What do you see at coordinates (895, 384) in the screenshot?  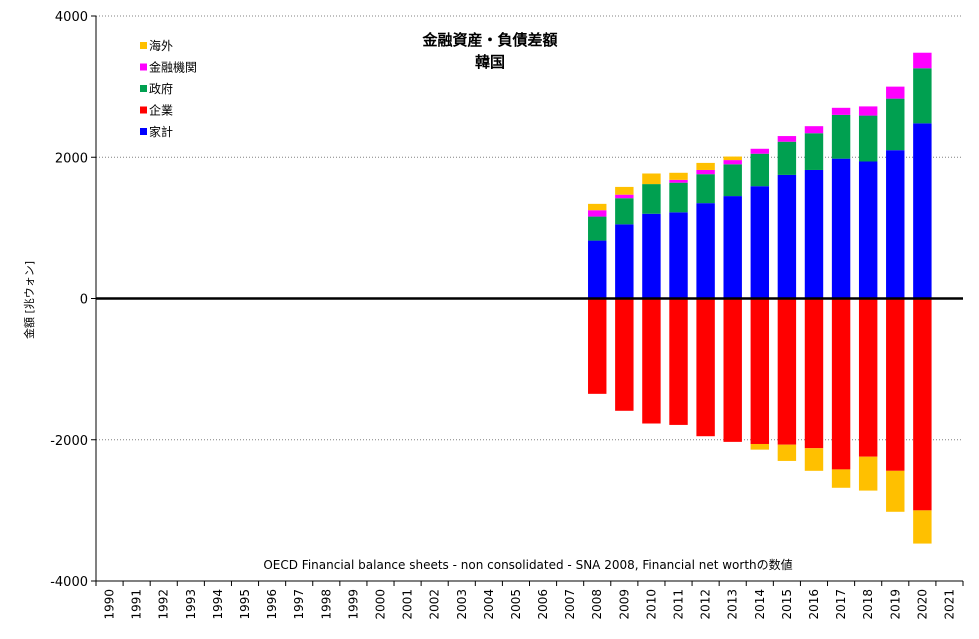 I see `bar-2019-企業-neg` at bounding box center [895, 384].